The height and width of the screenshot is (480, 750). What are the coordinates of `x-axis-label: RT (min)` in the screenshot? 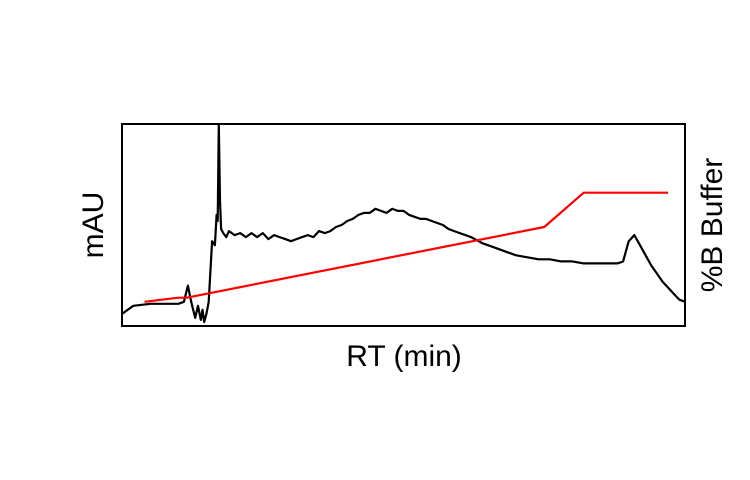 It's located at (404, 356).